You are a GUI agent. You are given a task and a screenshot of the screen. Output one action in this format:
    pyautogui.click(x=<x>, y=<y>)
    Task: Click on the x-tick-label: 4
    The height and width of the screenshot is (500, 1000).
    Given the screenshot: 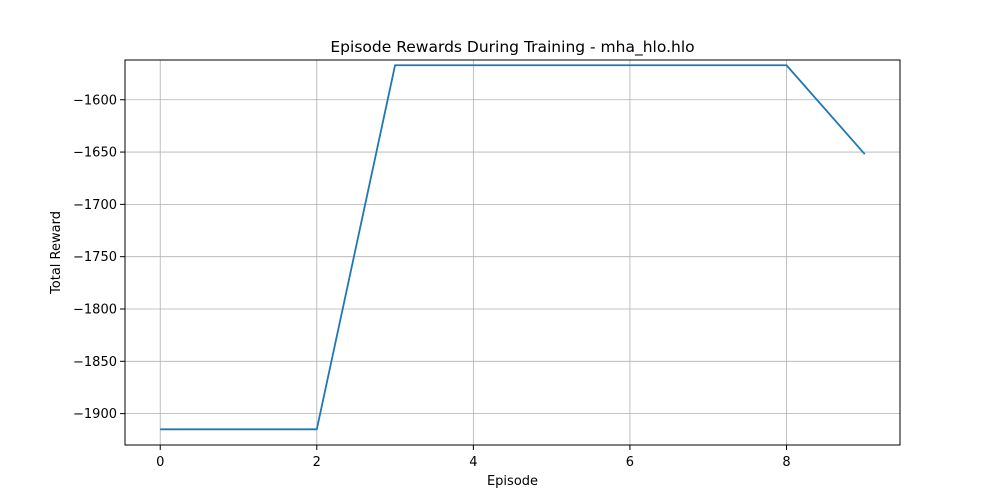 What is the action you would take?
    pyautogui.click(x=473, y=462)
    